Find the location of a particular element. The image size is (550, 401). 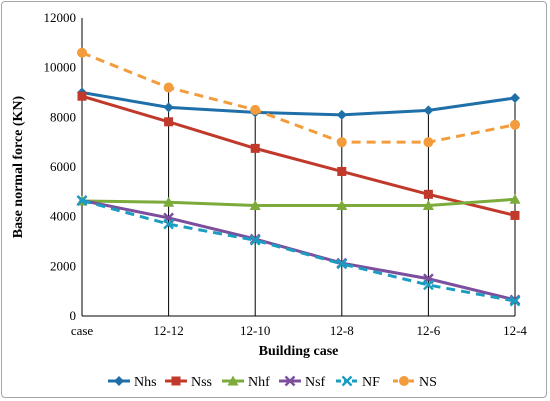

y-tick-label: 10000 is located at coordinates (60, 67).